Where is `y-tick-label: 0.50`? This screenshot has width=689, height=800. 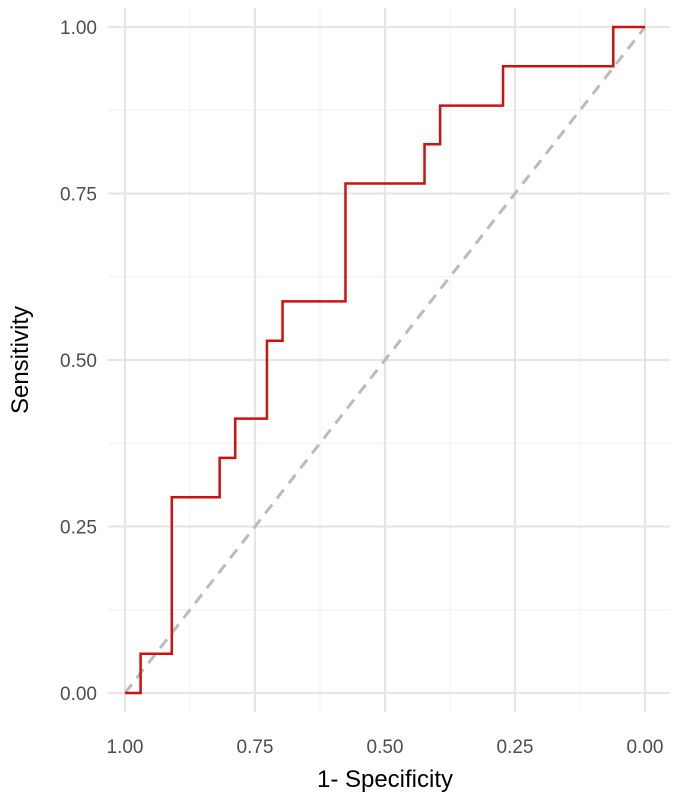 y-tick-label: 0.50 is located at coordinates (78, 361).